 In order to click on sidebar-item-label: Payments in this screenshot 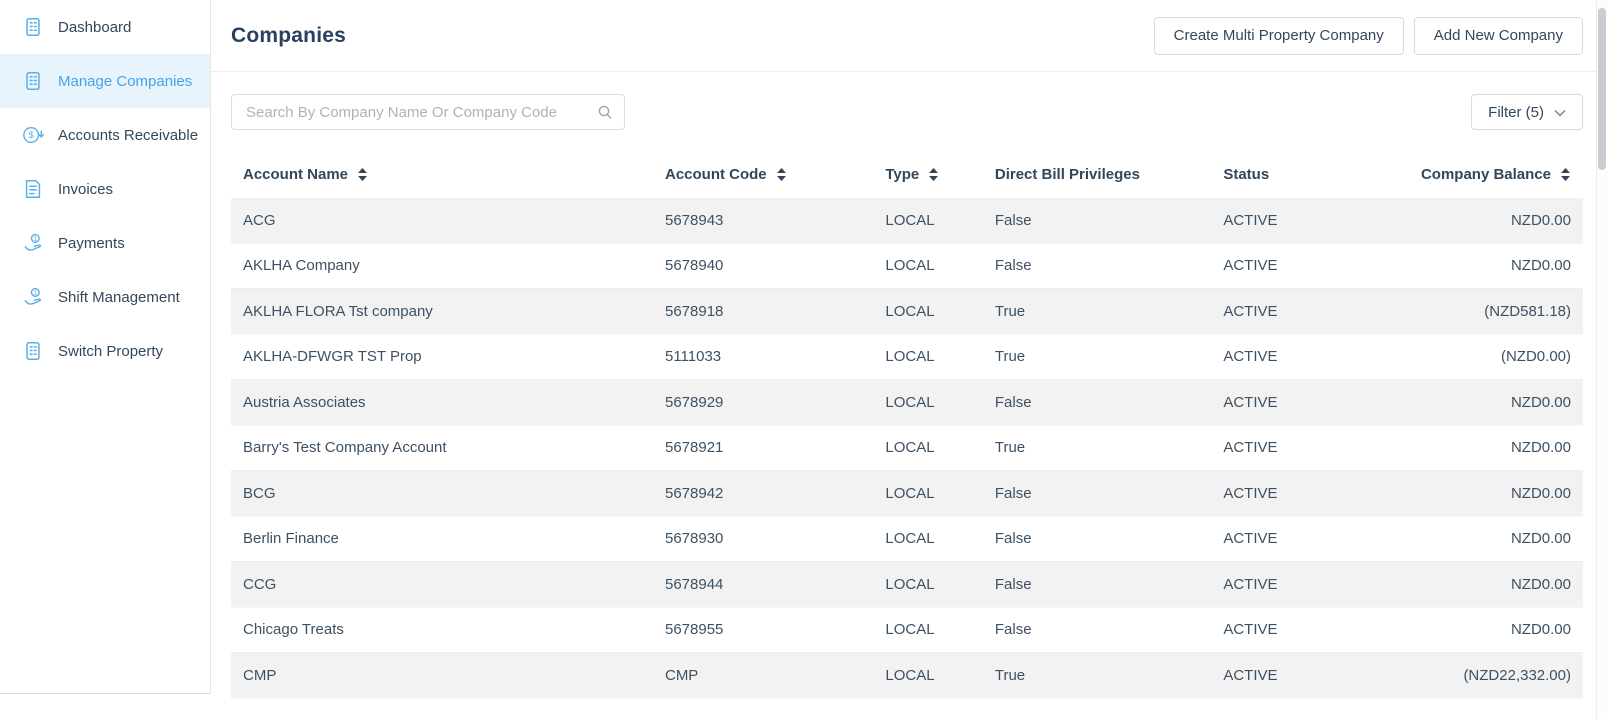, I will do `click(91, 243)`.